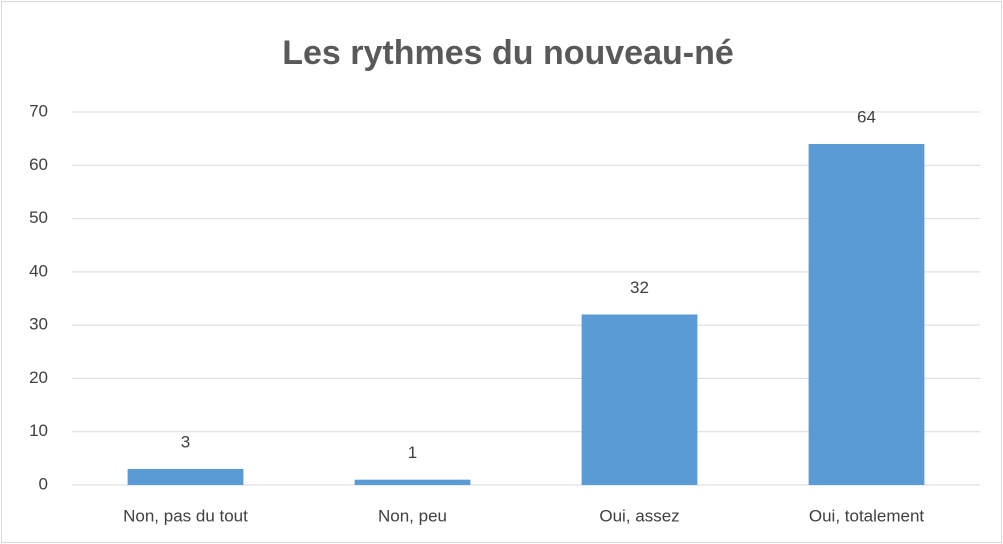 This screenshot has width=1003, height=544. What do you see at coordinates (185, 515) in the screenshot?
I see `x-tick-label: Non, pas du tout` at bounding box center [185, 515].